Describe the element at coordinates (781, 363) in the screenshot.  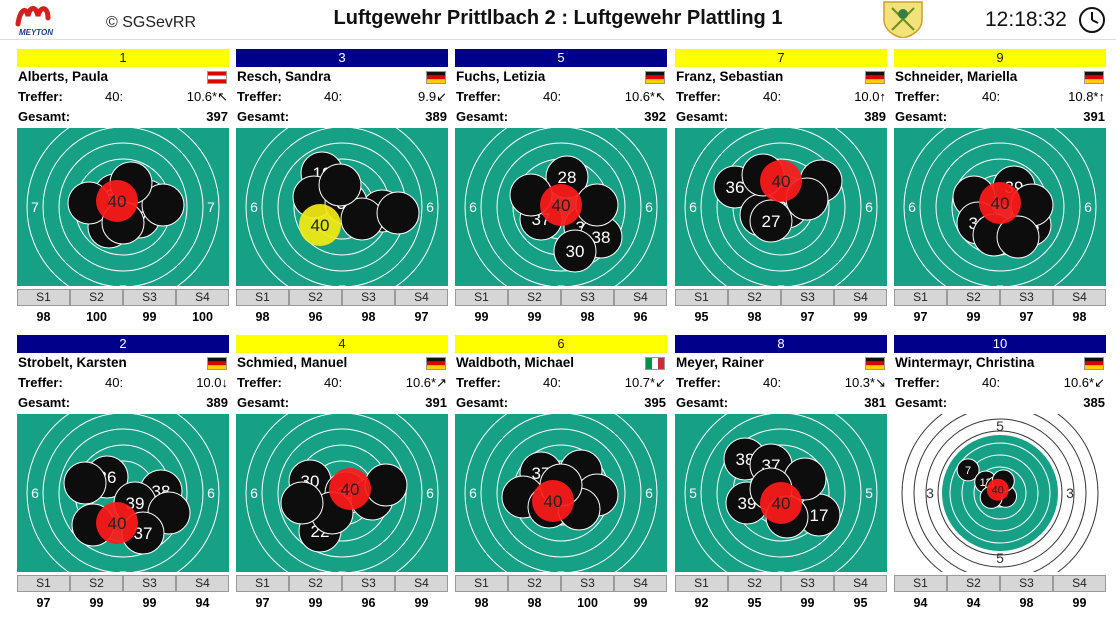
I see `shooter-name-row: Meyer, Rainer` at that location.